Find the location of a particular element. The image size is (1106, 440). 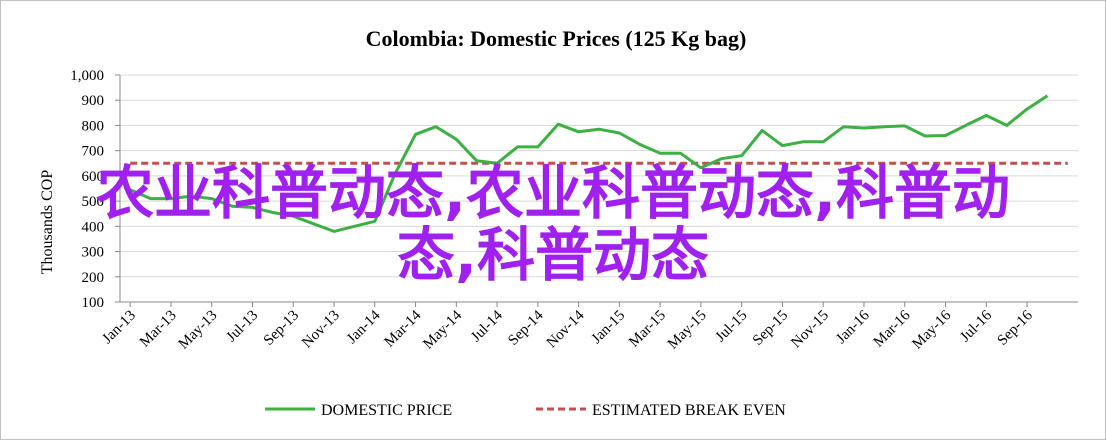

x-tick-label: Sep-15 is located at coordinates (770, 328).